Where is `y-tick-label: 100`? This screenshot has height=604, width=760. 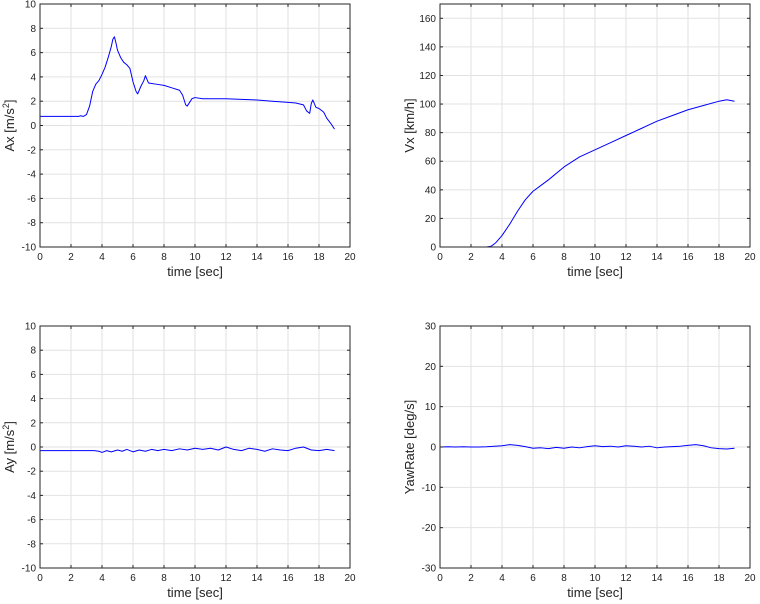
y-tick-label: 100 is located at coordinates (427, 105).